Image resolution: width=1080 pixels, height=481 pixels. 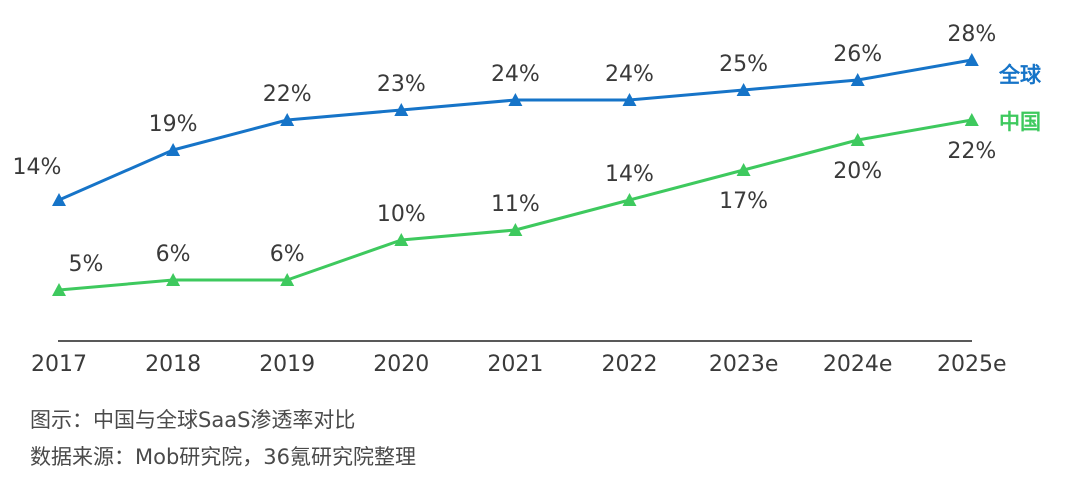 I want to click on x-tick-label: 2025e, so click(x=972, y=364).